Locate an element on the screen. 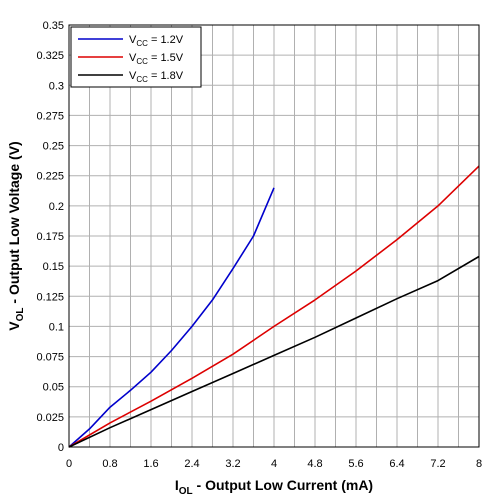 This screenshot has width=499, height=500. y-tick-label: 0.075 is located at coordinates (50, 358).